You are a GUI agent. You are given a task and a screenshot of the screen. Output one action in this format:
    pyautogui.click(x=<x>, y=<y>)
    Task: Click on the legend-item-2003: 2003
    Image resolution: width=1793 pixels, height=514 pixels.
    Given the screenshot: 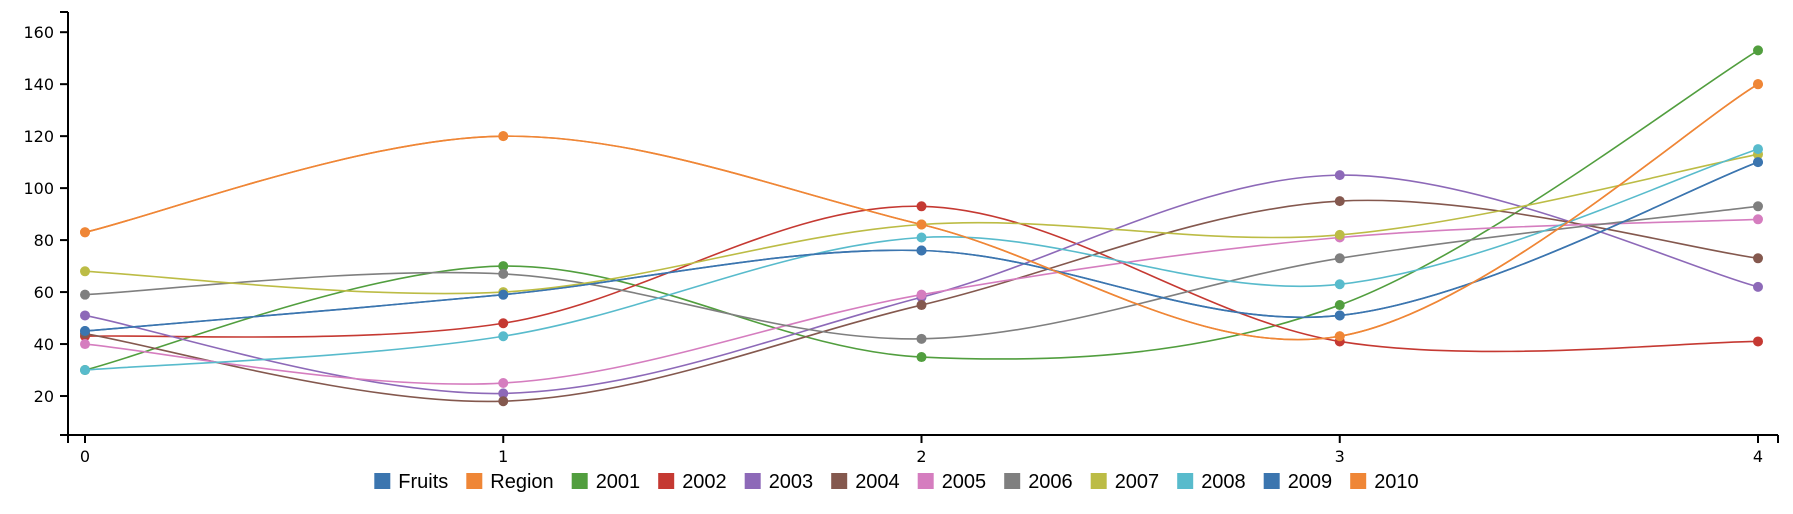 What is the action you would take?
    pyautogui.click(x=779, y=482)
    